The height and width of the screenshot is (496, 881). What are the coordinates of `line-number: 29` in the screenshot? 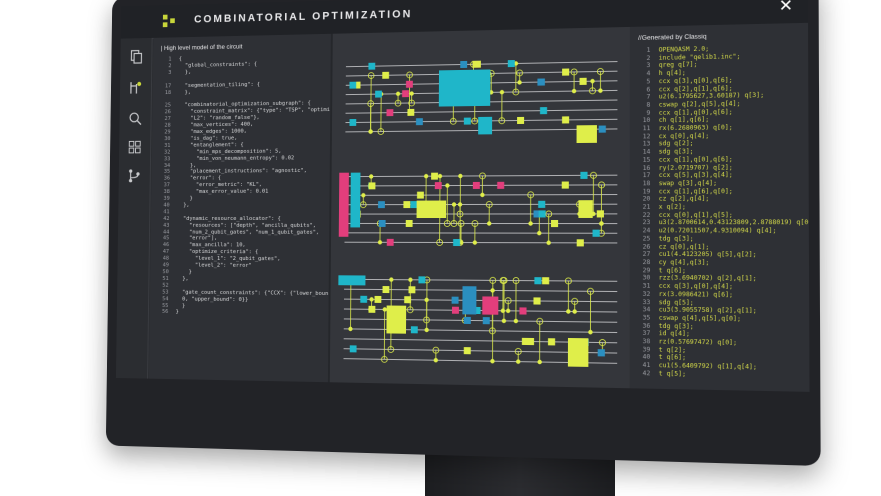 It's located at (646, 270).